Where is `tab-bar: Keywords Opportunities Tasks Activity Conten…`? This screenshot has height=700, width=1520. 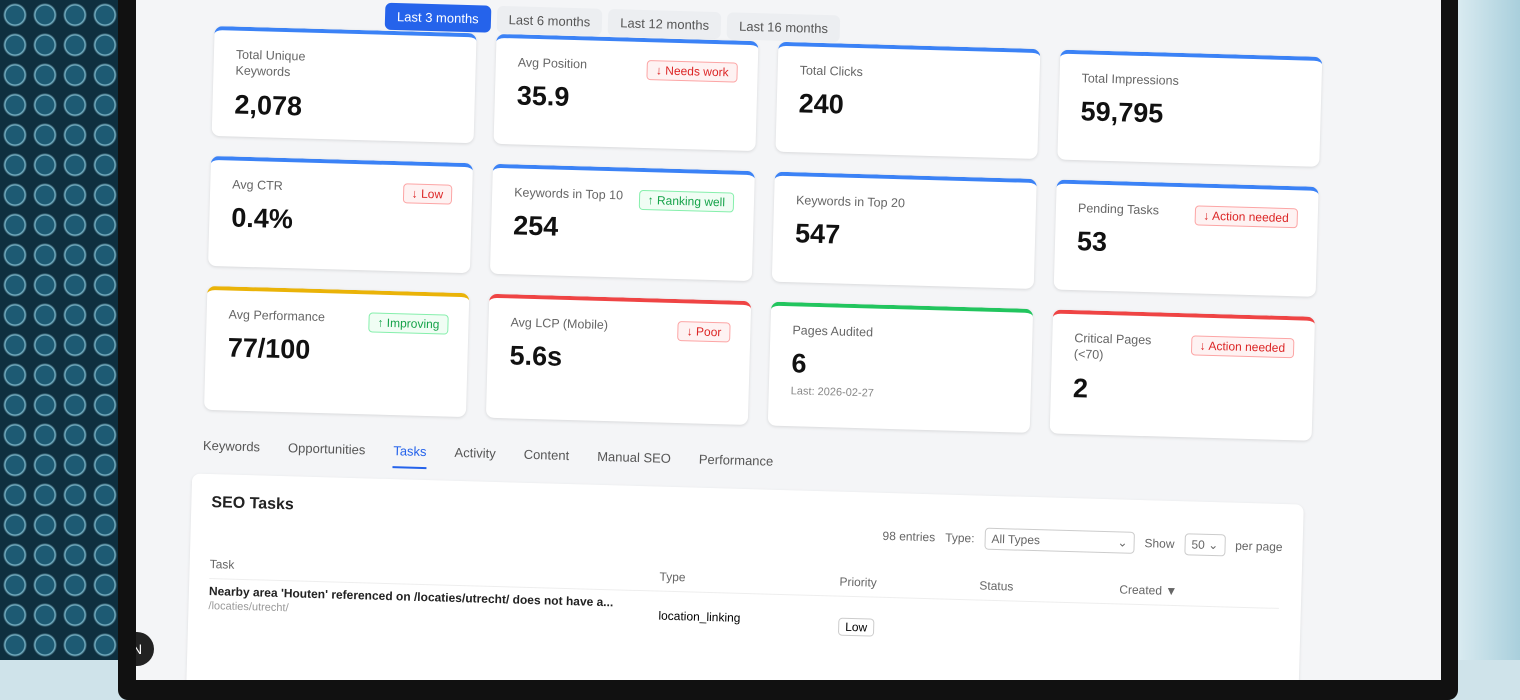
tab-bar: Keywords Opportunities Tasks Activity Conten… is located at coordinates (488, 458).